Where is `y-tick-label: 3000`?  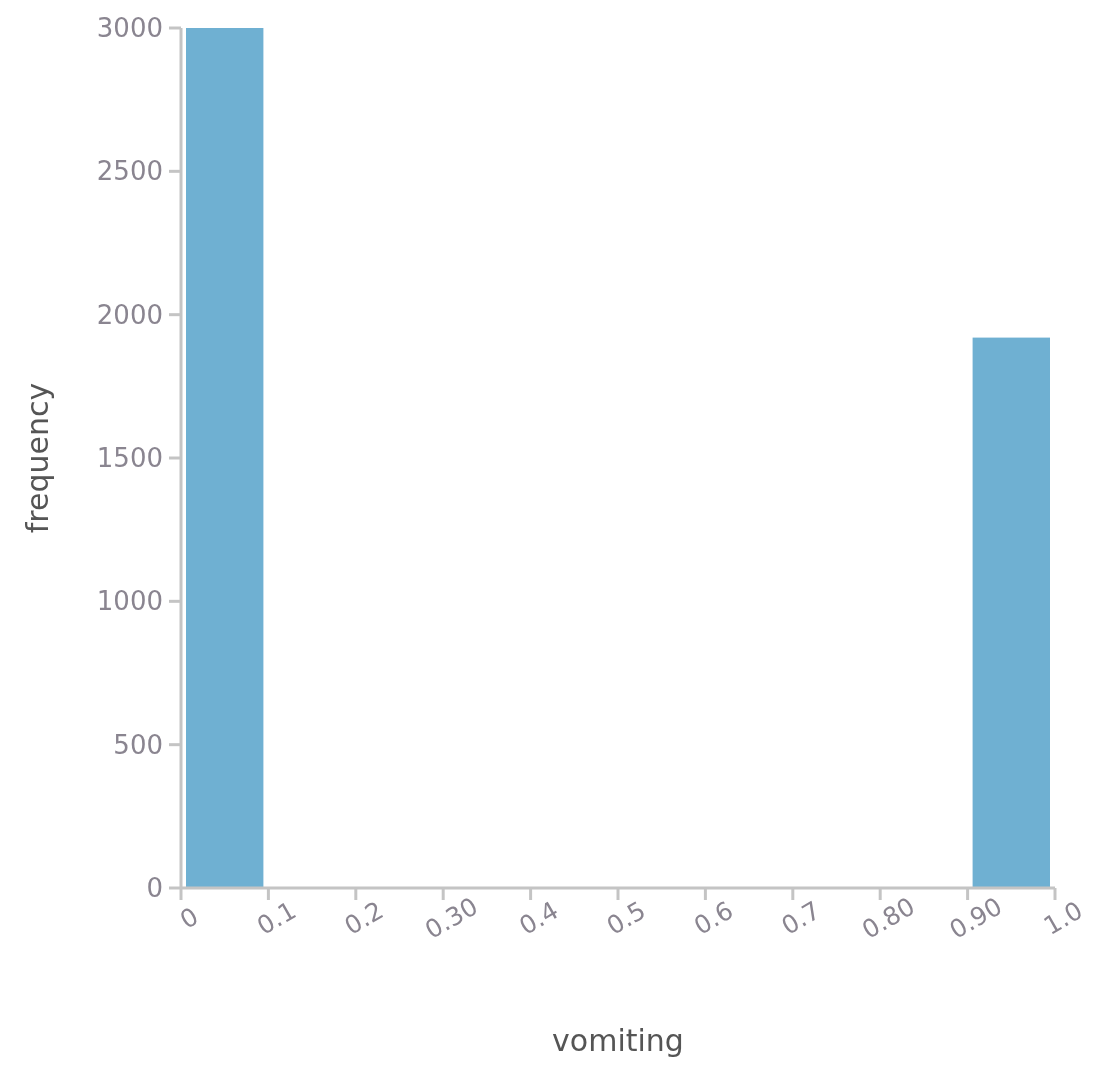 y-tick-label: 3000 is located at coordinates (129, 28).